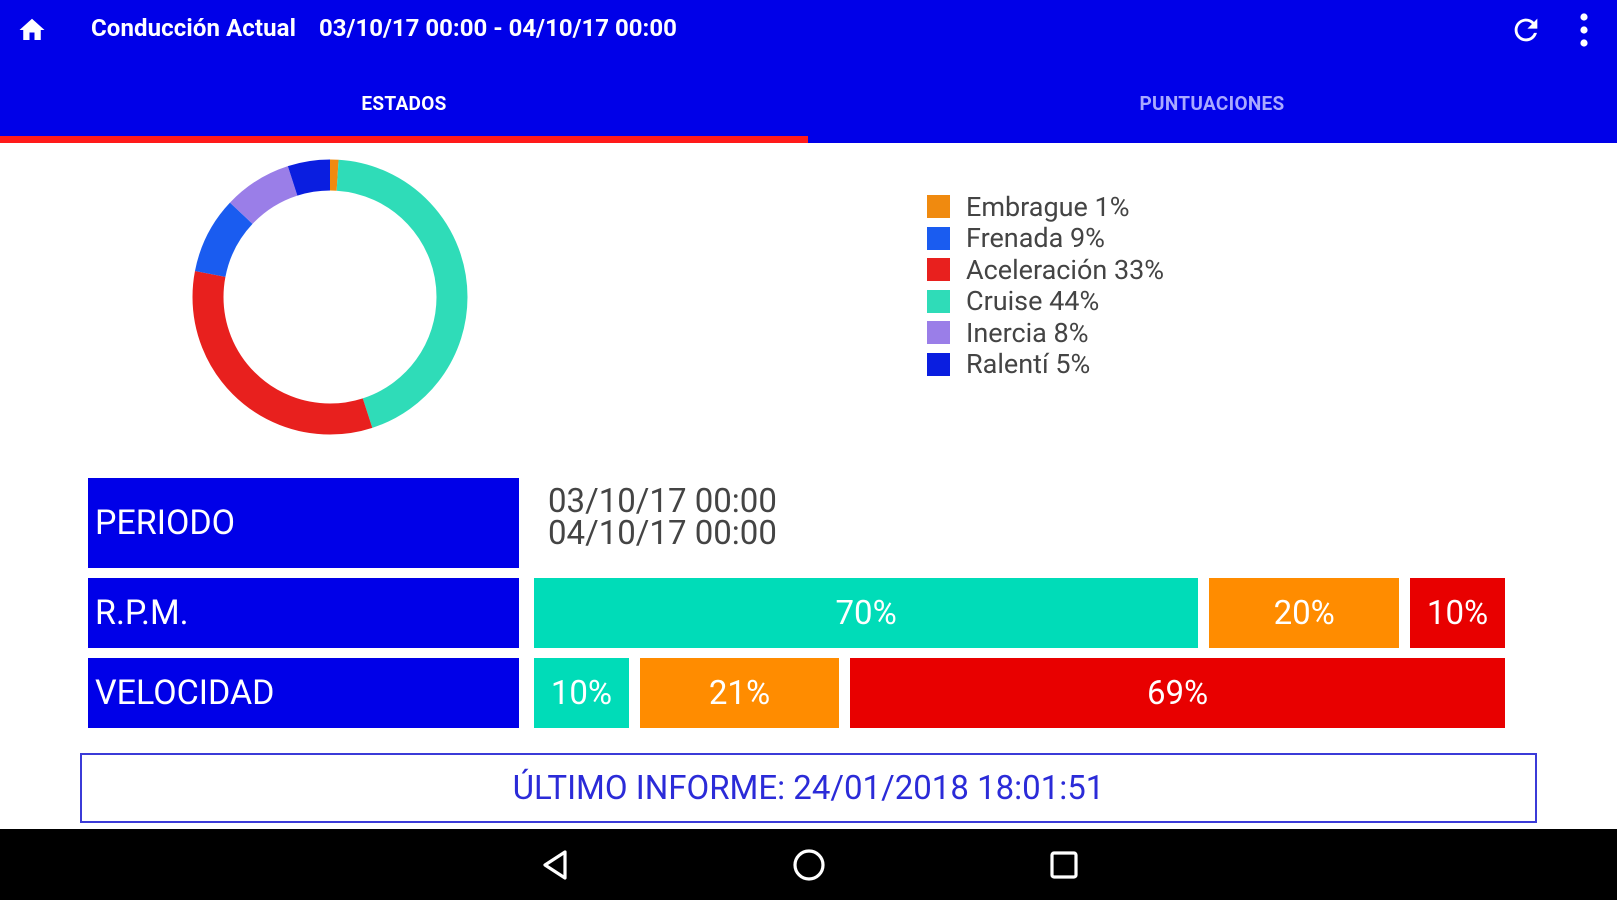  I want to click on legend-label: Aceleración 33%, so click(1065, 269).